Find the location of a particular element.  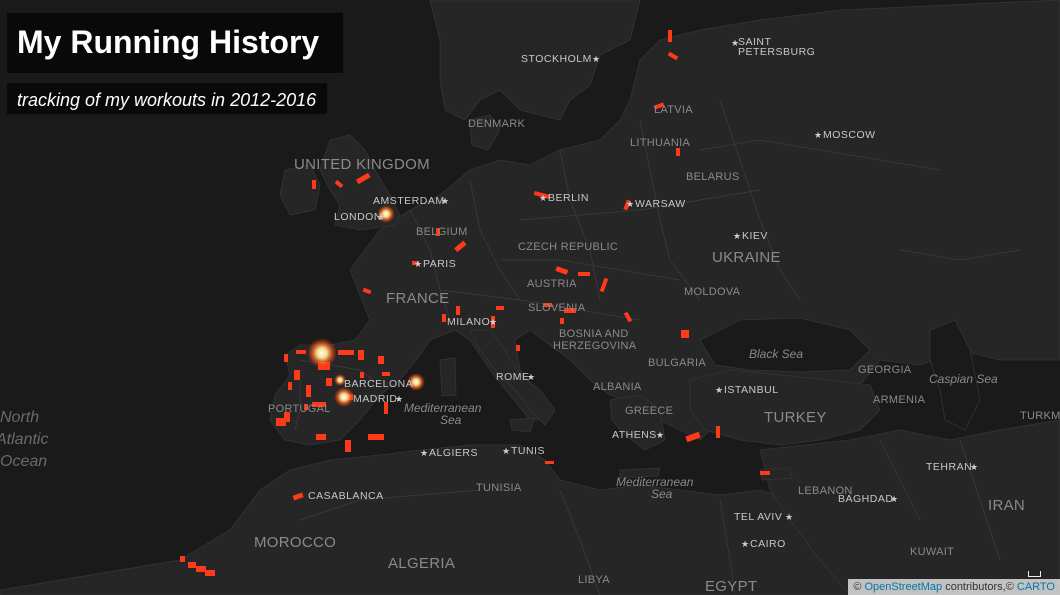

city-rome: ROME is located at coordinates (513, 377).